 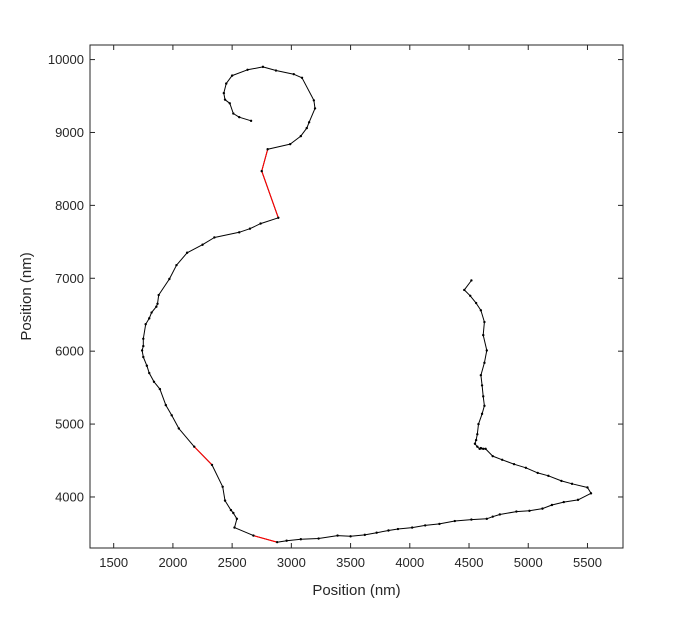 What do you see at coordinates (528, 562) in the screenshot?
I see `x-tick-label: 5000` at bounding box center [528, 562].